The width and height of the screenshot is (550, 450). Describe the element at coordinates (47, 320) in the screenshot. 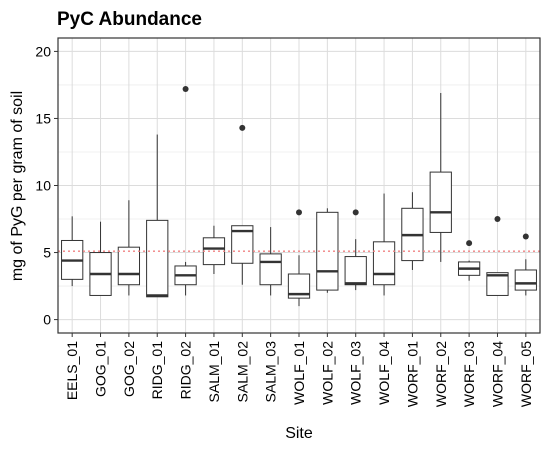

I see `y-tick-label: 0` at that location.